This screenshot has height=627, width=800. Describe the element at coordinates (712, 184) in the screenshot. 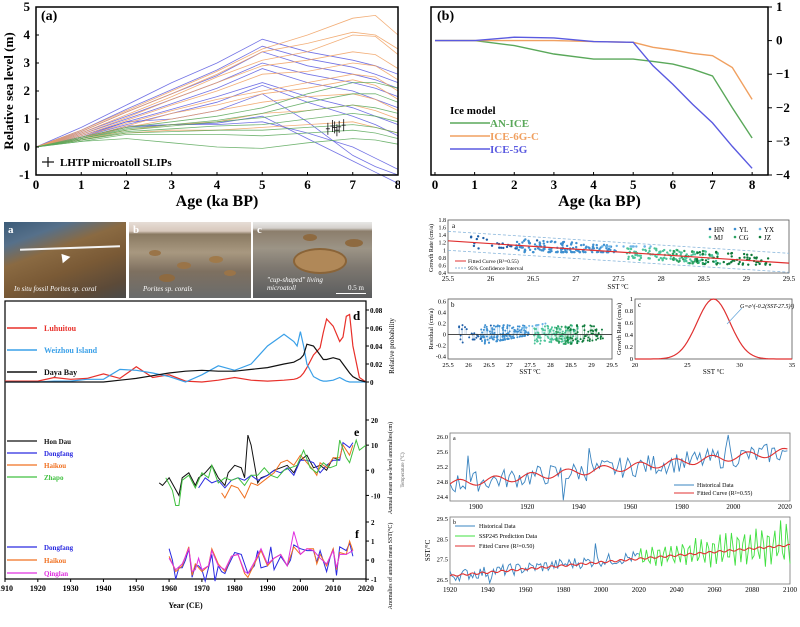

I see `x-tick-label: 7` at that location.